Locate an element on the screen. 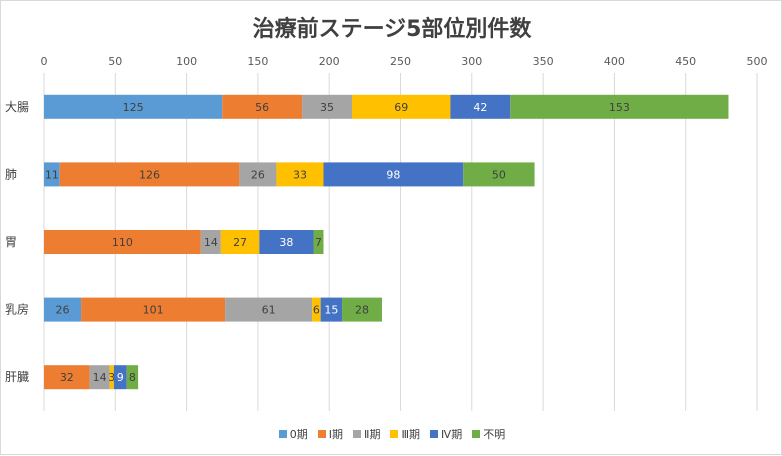 The width and height of the screenshot is (782, 456). data-label: 6 is located at coordinates (316, 310).